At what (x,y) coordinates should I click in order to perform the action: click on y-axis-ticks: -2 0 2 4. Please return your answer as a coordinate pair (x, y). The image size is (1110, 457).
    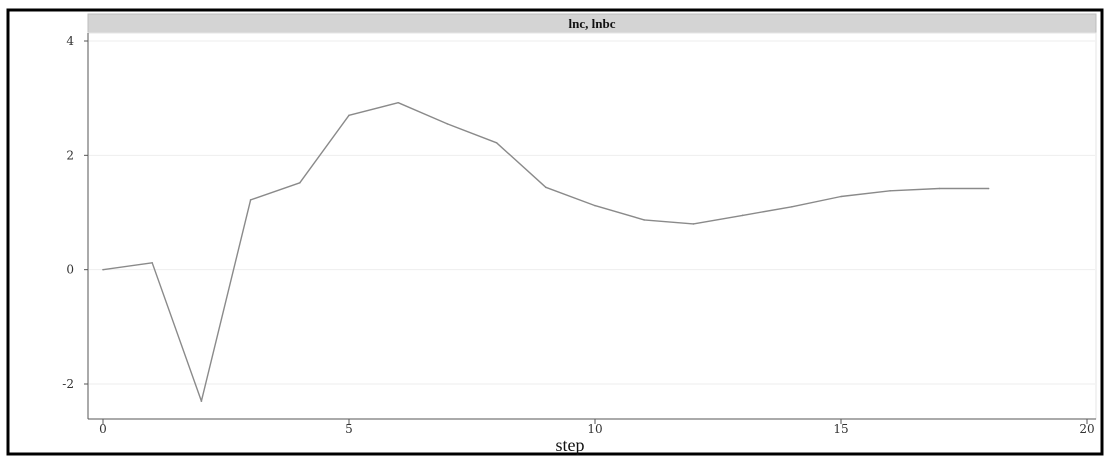
    Looking at the image, I should click on (75, 212).